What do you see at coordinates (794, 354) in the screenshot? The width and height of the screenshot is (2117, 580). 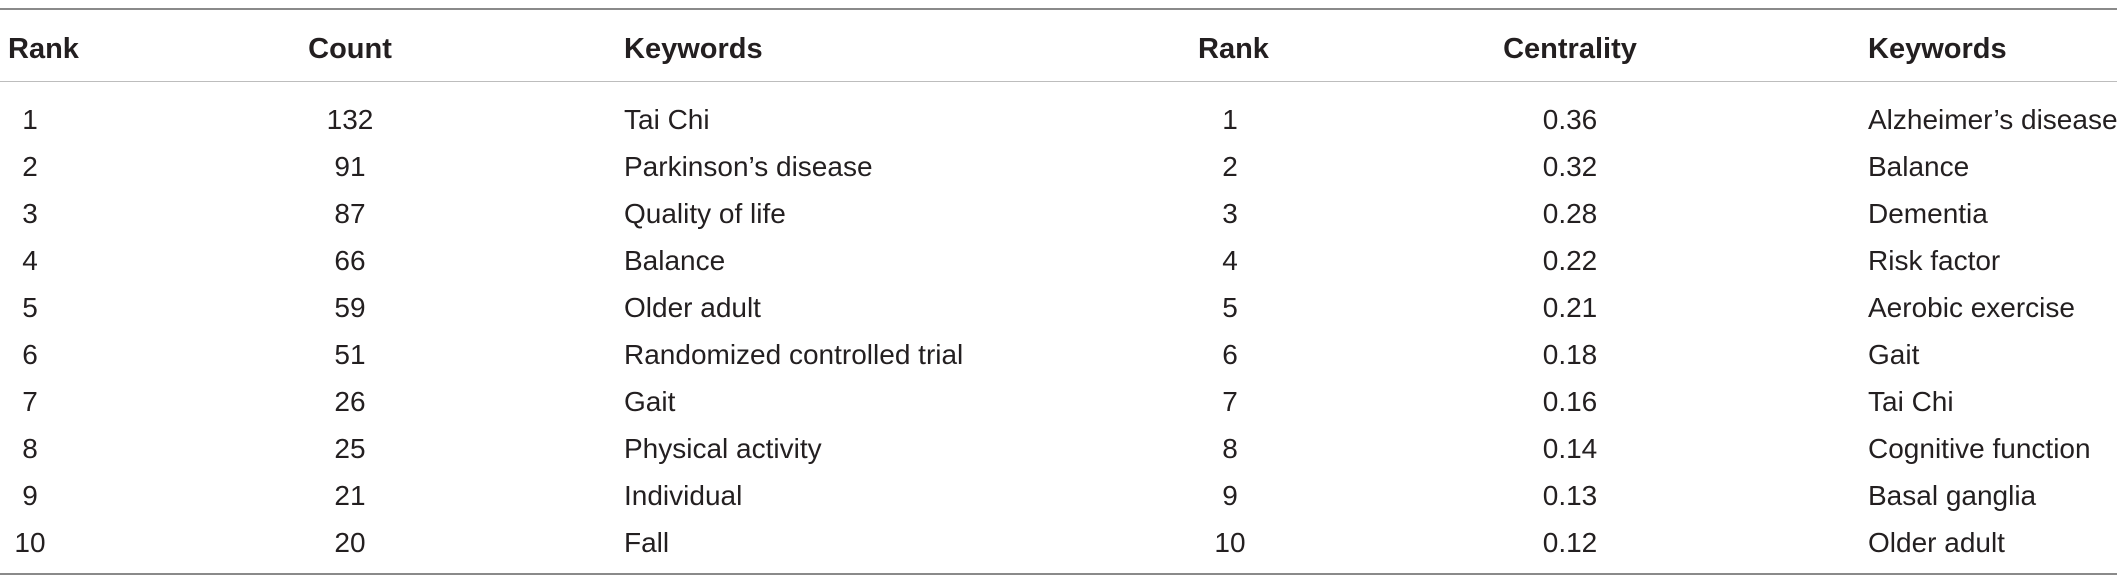 I see `cell-keyword-left: Randomized controlled trial` at bounding box center [794, 354].